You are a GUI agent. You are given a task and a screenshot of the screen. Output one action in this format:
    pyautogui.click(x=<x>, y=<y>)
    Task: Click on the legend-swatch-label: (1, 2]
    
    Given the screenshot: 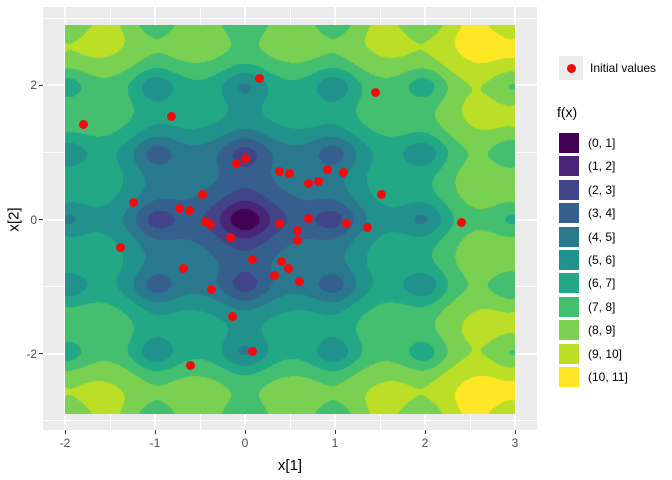 What is the action you would take?
    pyautogui.click(x=602, y=166)
    